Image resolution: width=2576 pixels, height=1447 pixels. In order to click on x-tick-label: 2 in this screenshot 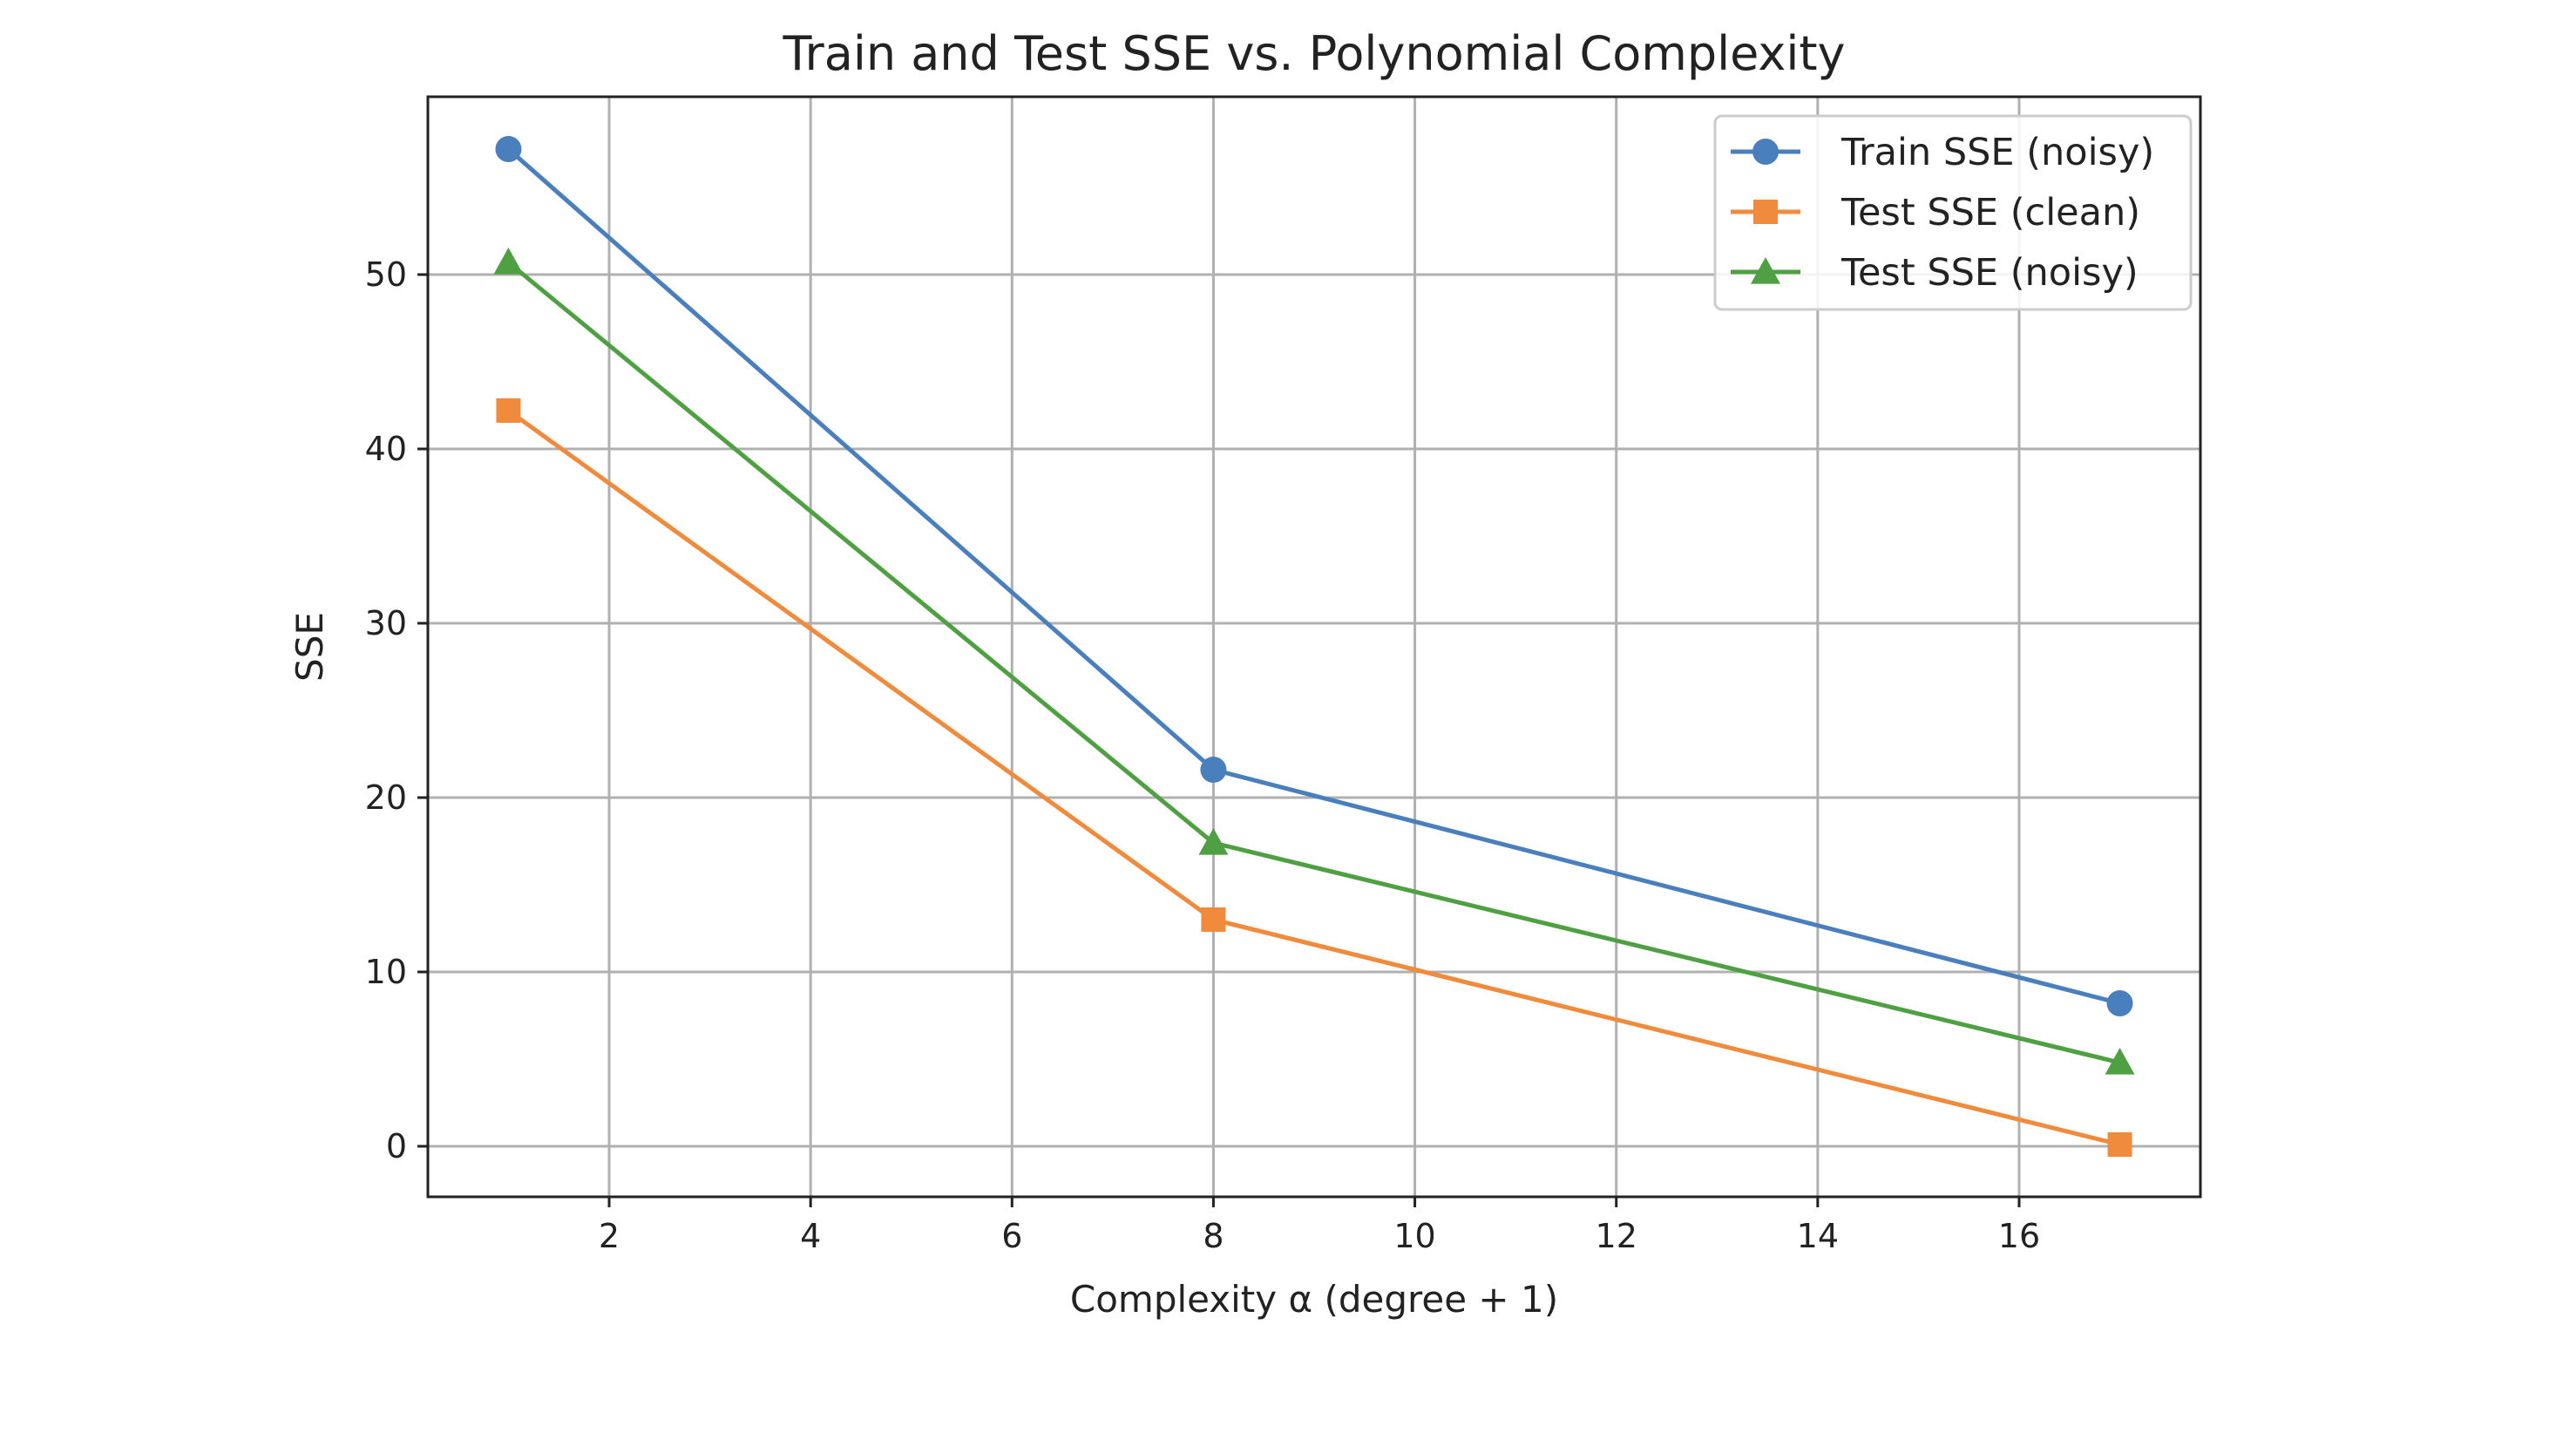, I will do `click(610, 1236)`.